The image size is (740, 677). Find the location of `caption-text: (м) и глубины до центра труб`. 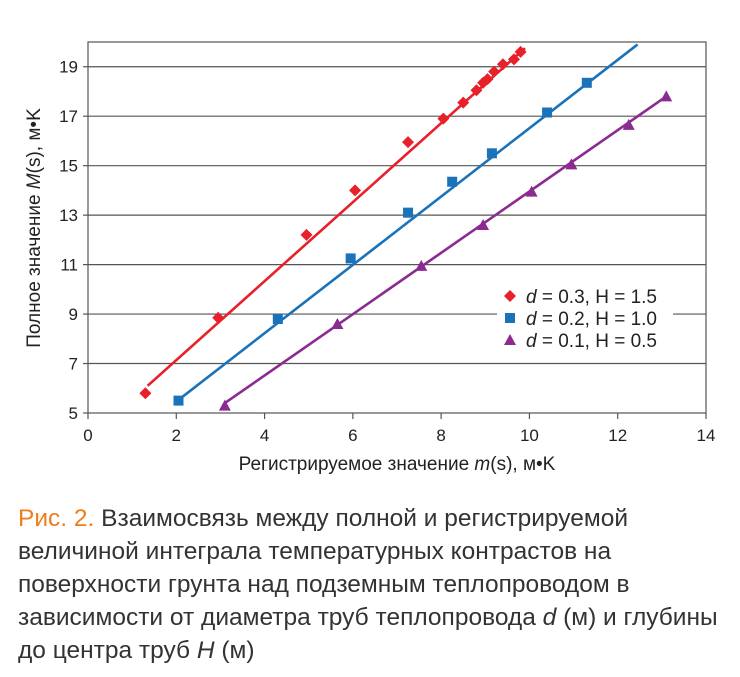

caption-text: (м) и глубины до центра труб is located at coordinates (368, 634).